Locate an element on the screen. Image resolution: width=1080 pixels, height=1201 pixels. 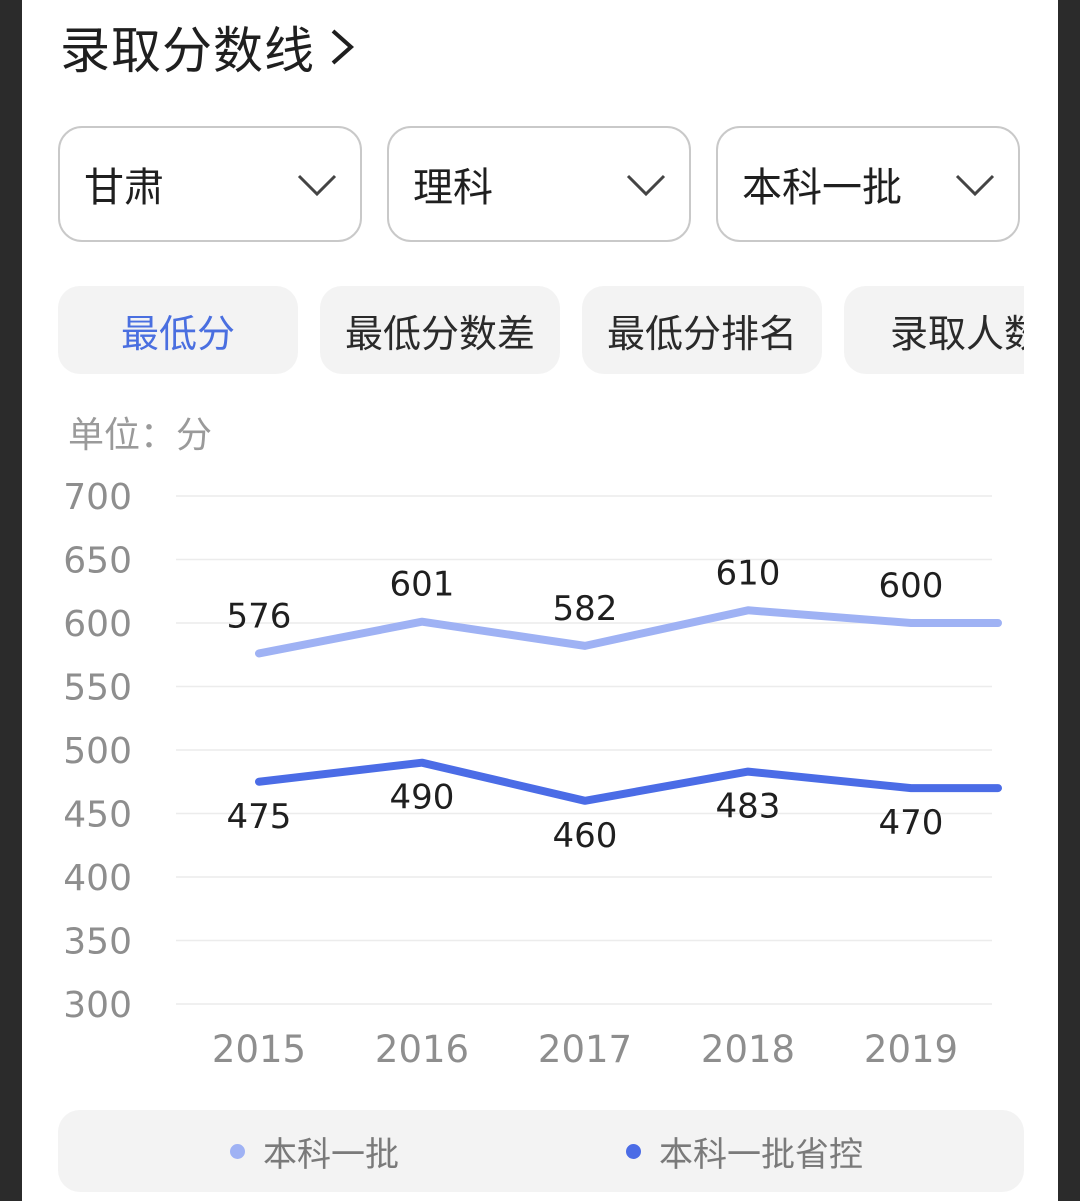
x-tick-label: 2019 is located at coordinates (911, 1049).